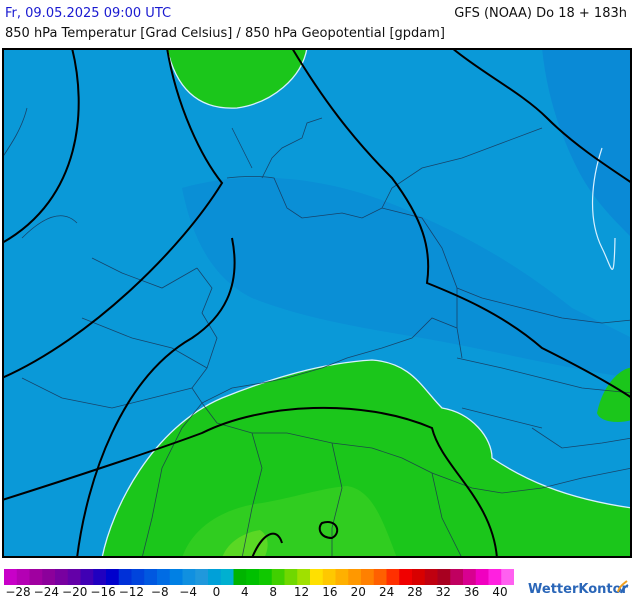 The width and height of the screenshot is (633, 600). Describe the element at coordinates (540, 13) in the screenshot. I see `model-run: GFS (NOAA) Do 18 + 183h` at that location.